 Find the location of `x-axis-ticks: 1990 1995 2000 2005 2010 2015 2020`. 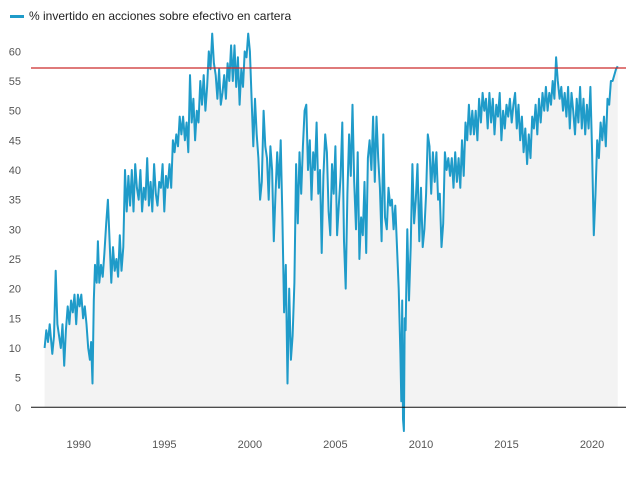

x-axis-ticks: 1990 1995 2000 2005 2010 2015 2020 is located at coordinates (336, 445).